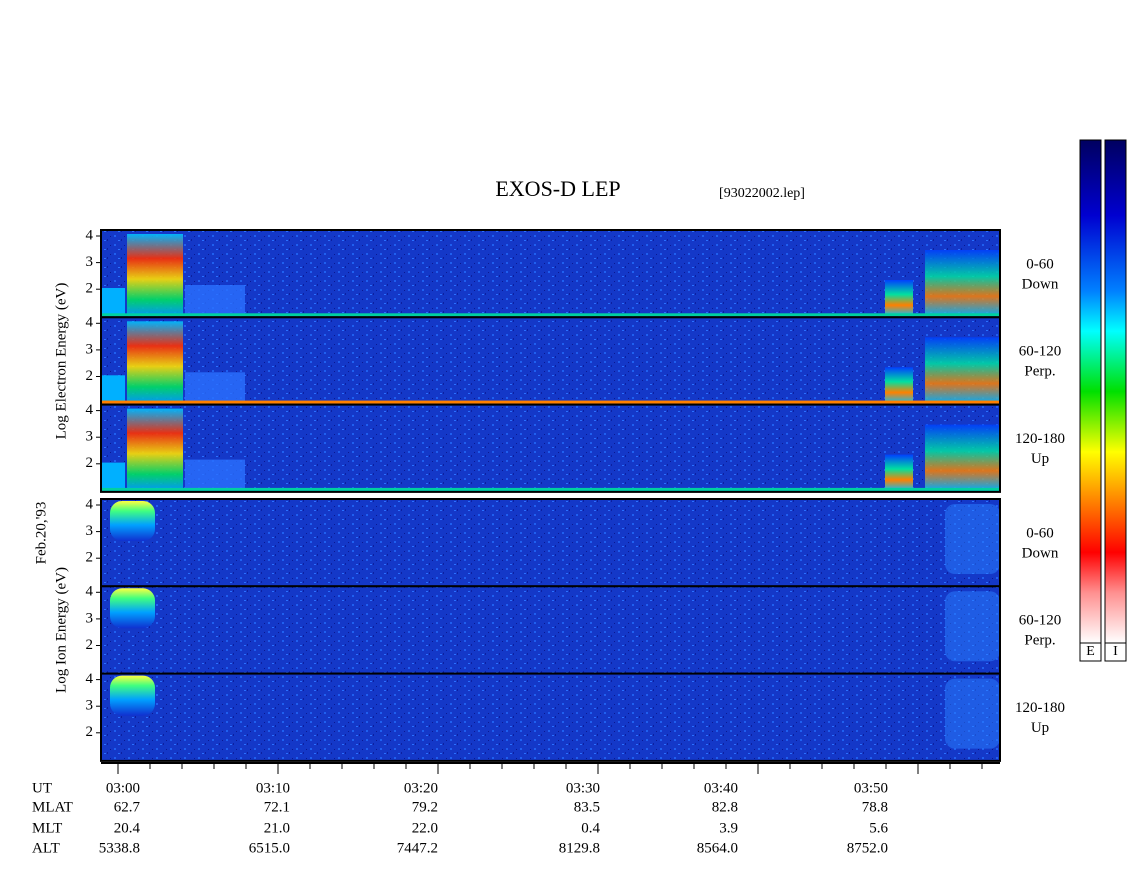 The image size is (1130, 875). Describe the element at coordinates (47, 828) in the screenshot. I see `row-label: MLT` at that location.